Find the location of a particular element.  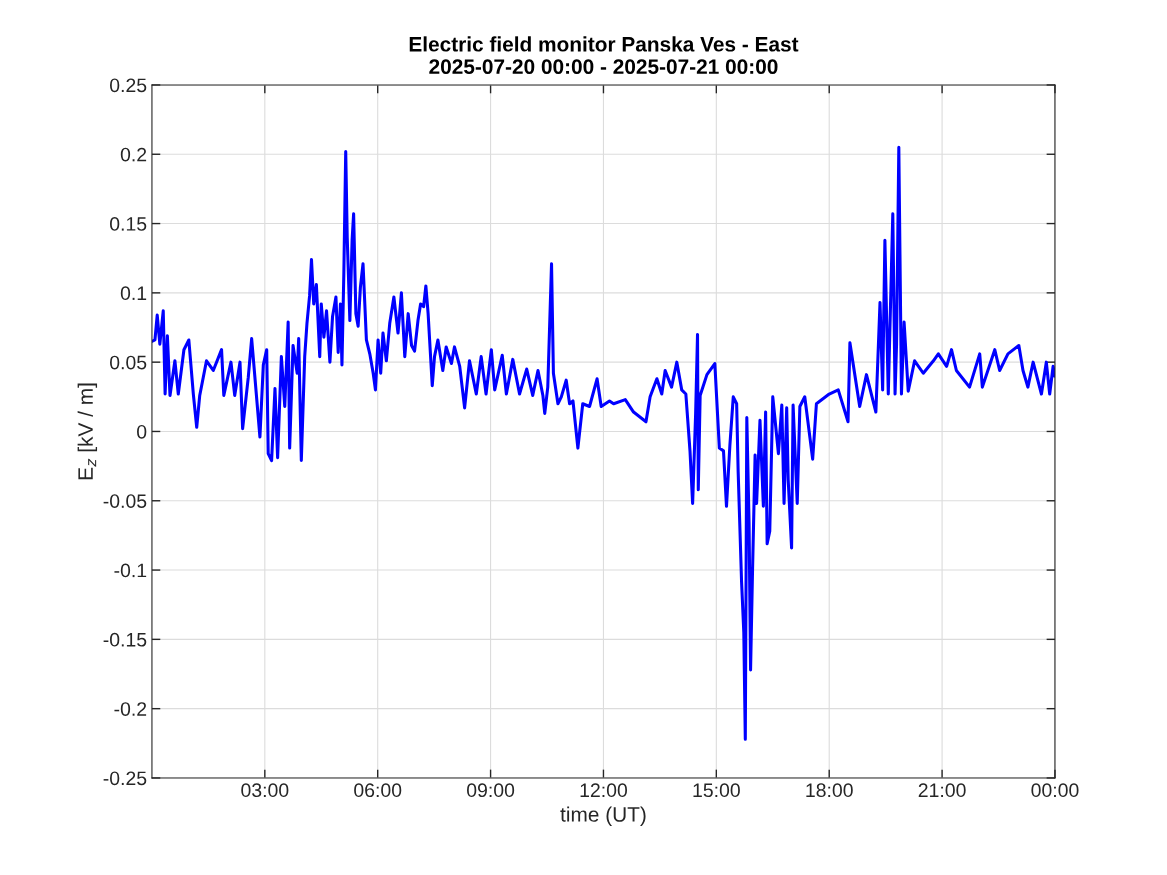

x-tick-label: 15:00 is located at coordinates (716, 790).